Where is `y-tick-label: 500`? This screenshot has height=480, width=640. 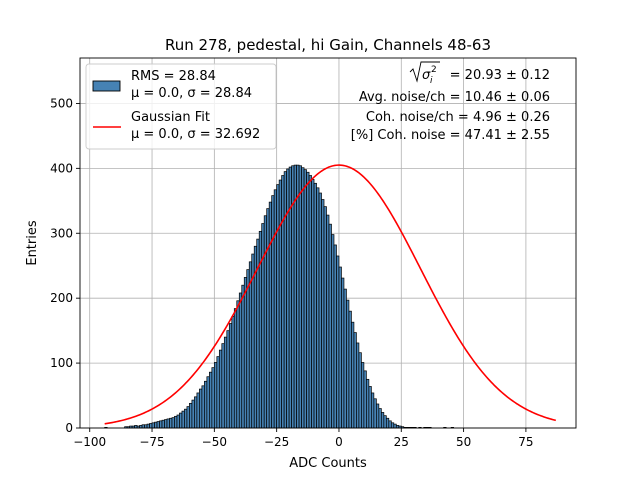 y-tick-label: 500 is located at coordinates (61, 103).